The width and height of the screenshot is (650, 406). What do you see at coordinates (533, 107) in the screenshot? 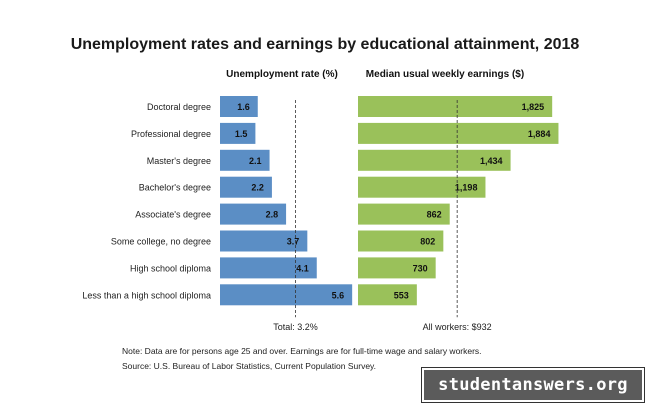
I see `earnings-data-label: 1,825` at bounding box center [533, 107].